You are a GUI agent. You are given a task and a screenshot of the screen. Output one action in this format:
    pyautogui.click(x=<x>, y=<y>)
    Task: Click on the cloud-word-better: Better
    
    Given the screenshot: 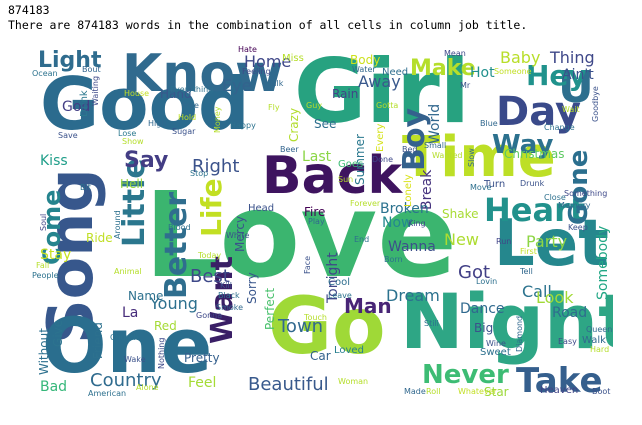 What is the action you would take?
    pyautogui.click(x=176, y=245)
    